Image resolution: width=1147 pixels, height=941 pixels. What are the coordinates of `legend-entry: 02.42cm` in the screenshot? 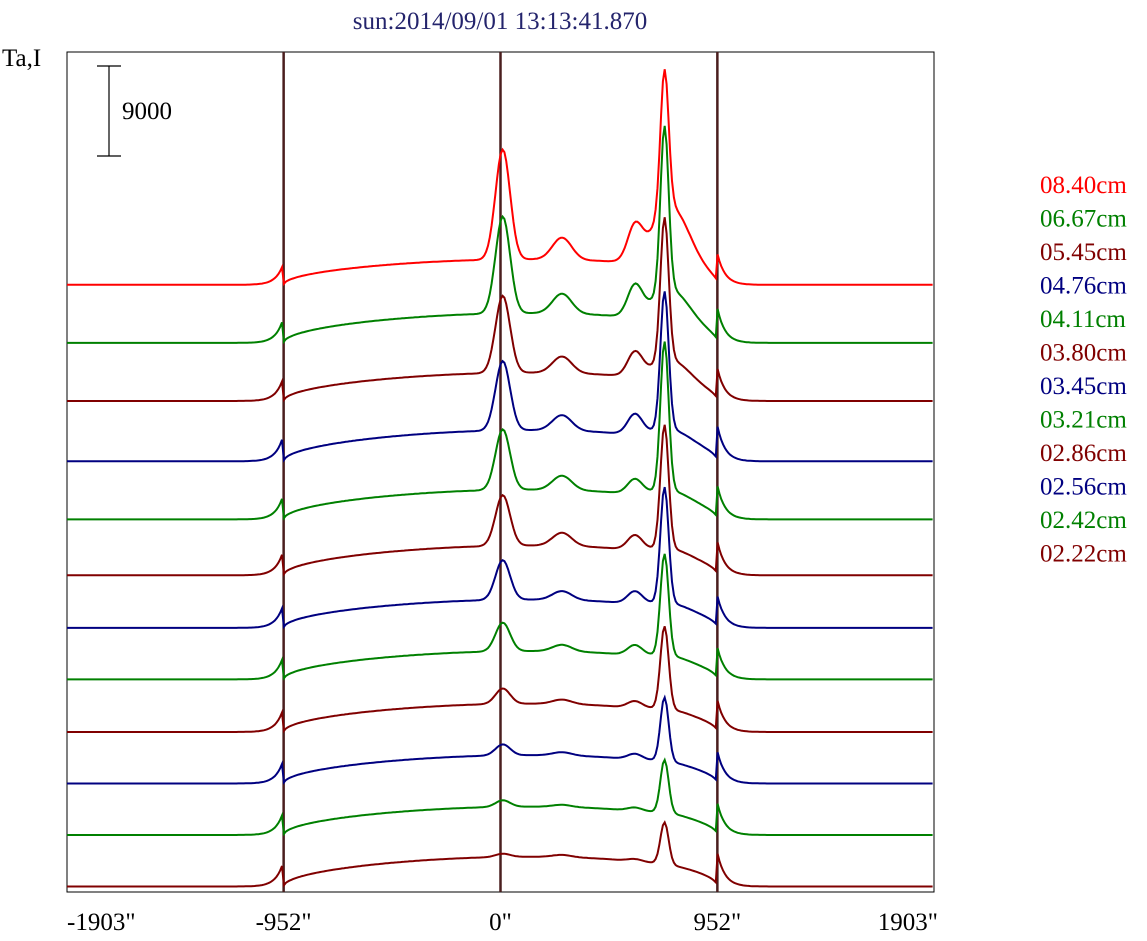 It's located at (1083, 520).